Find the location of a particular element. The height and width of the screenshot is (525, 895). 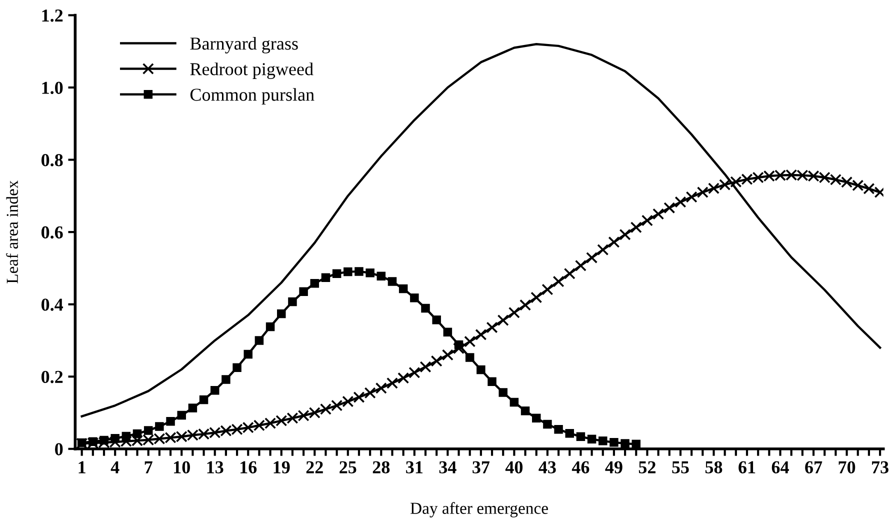

y-tick-label: 1.2 is located at coordinates (52, 16).